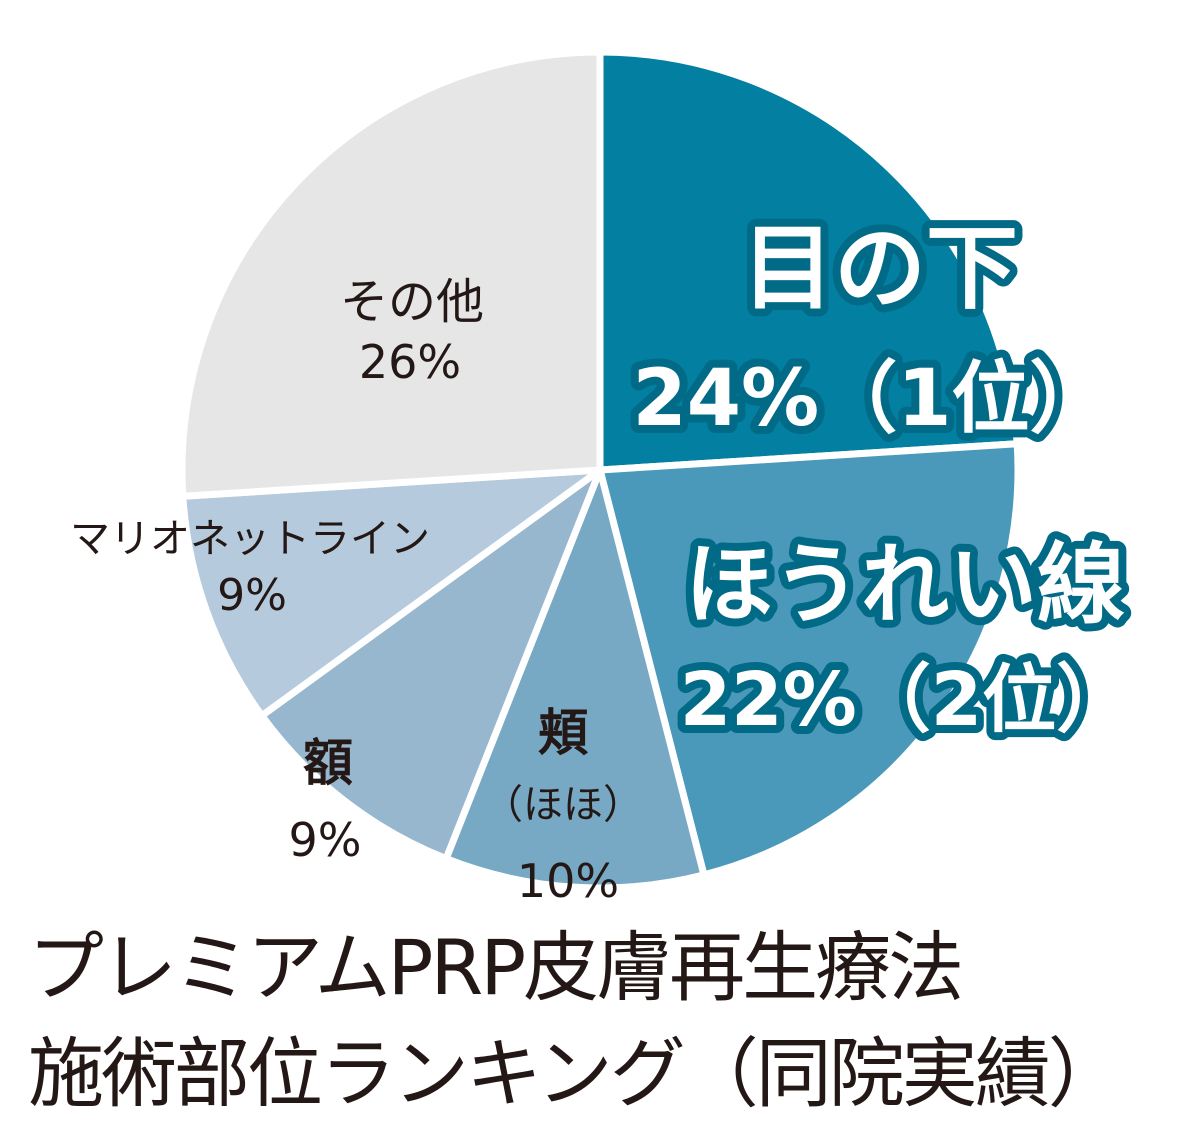 This screenshot has width=1200, height=1138. I want to click on slice-value-額: 9%, so click(325, 840).